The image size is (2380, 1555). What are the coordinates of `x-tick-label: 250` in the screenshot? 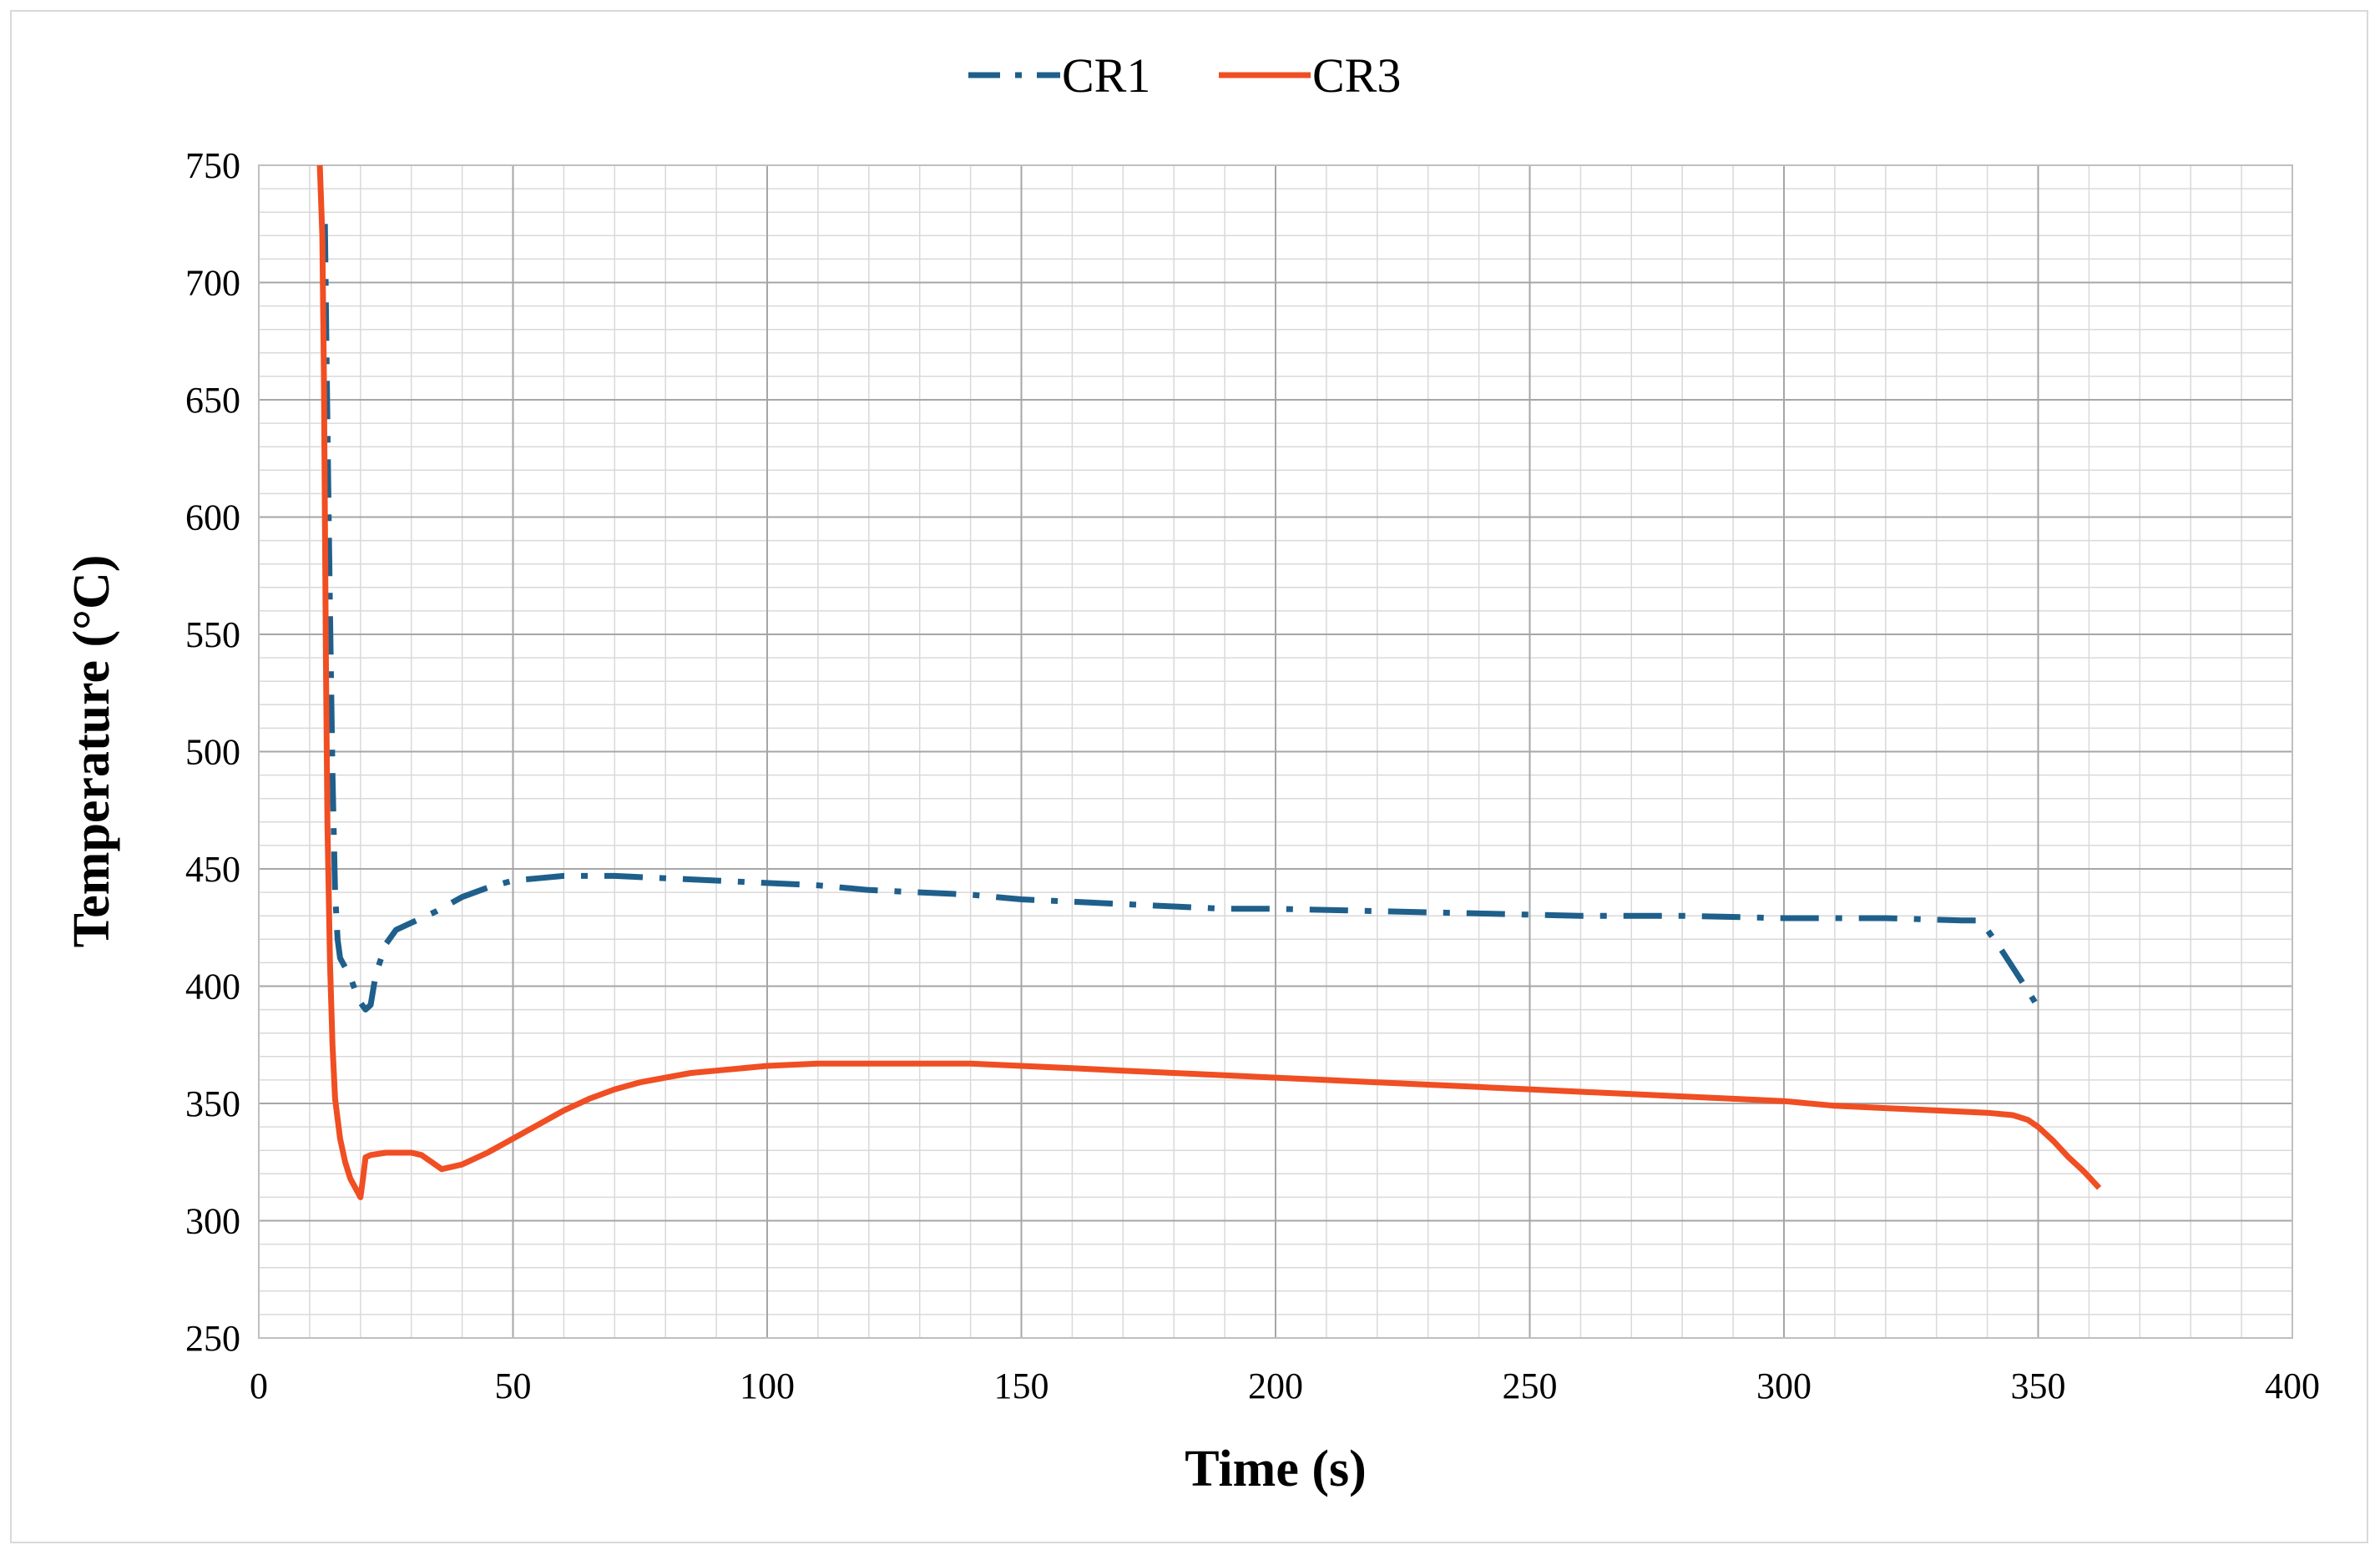 It's located at (1530, 1386).